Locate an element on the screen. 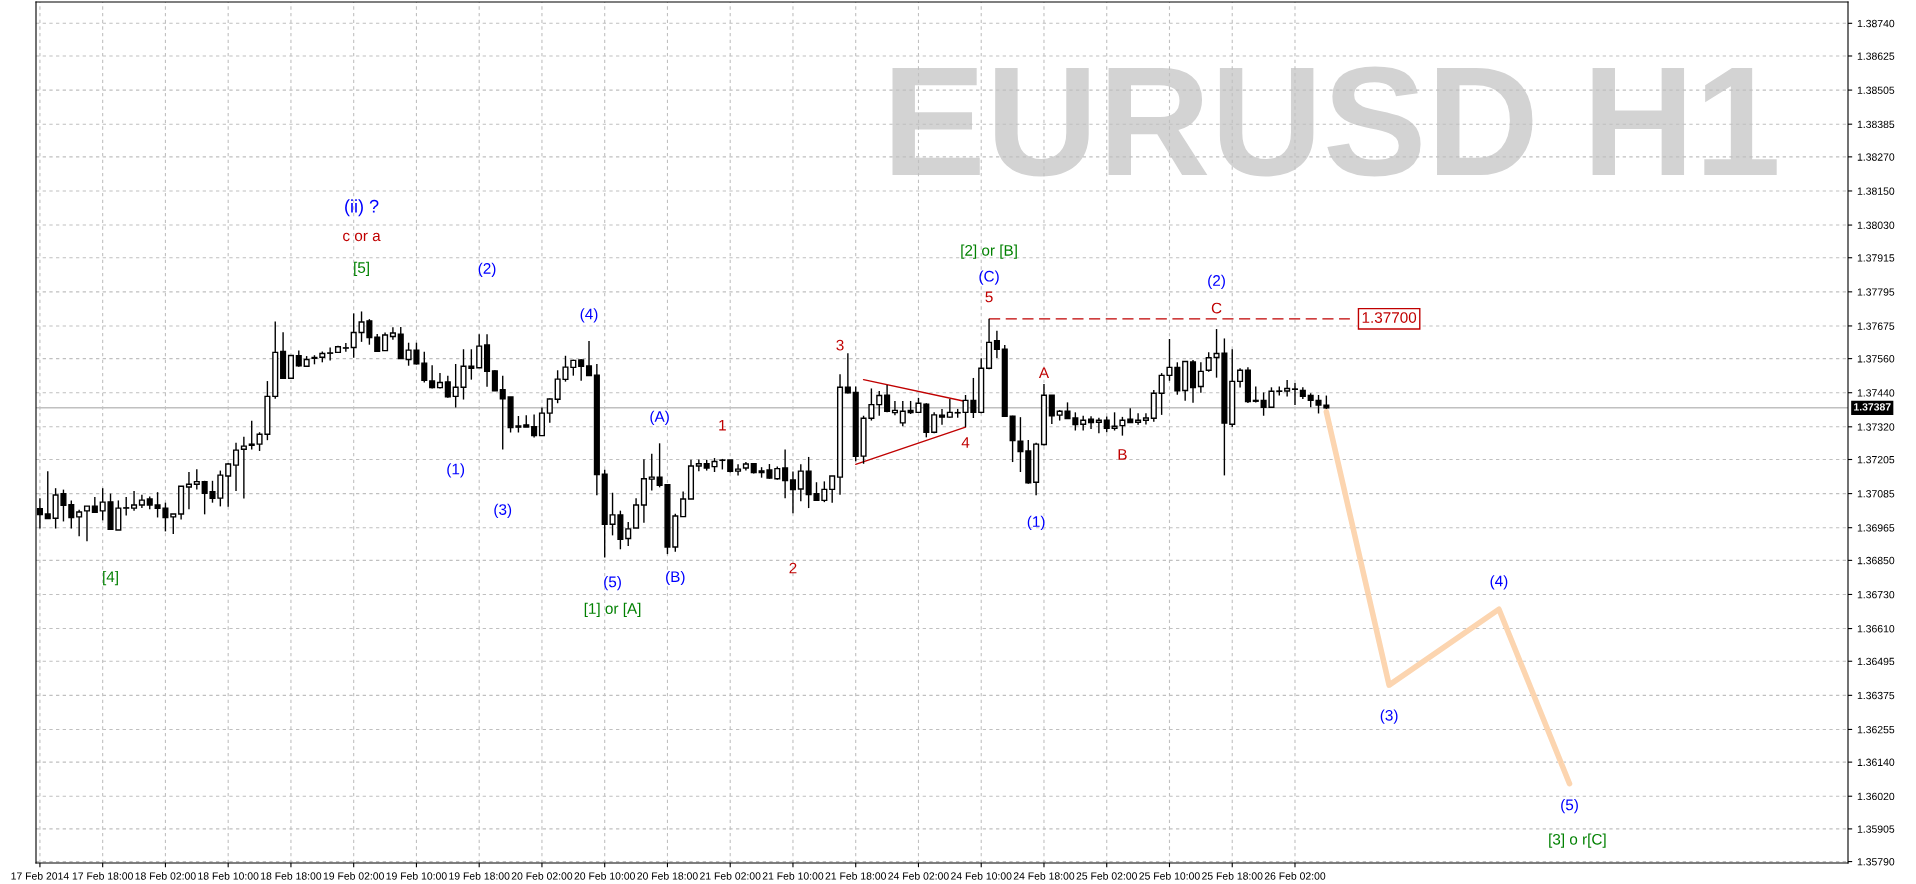 The image size is (1916, 884). y-tick-label: 1.37205 is located at coordinates (1876, 460).